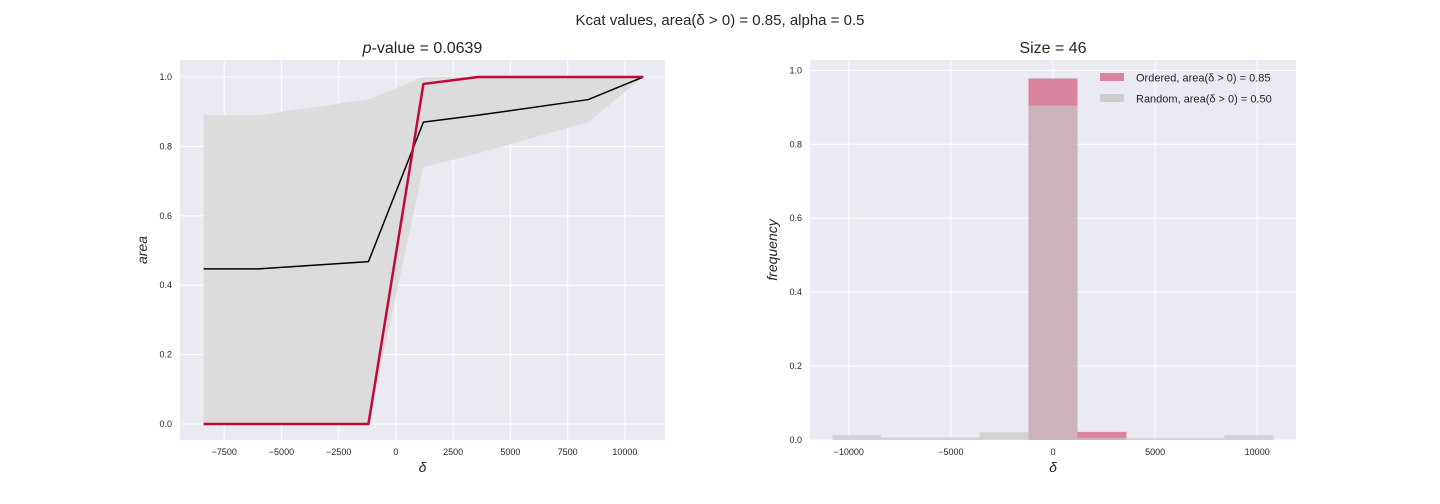  What do you see at coordinates (568, 452) in the screenshot?
I see `x-tick-label: 7500` at bounding box center [568, 452].